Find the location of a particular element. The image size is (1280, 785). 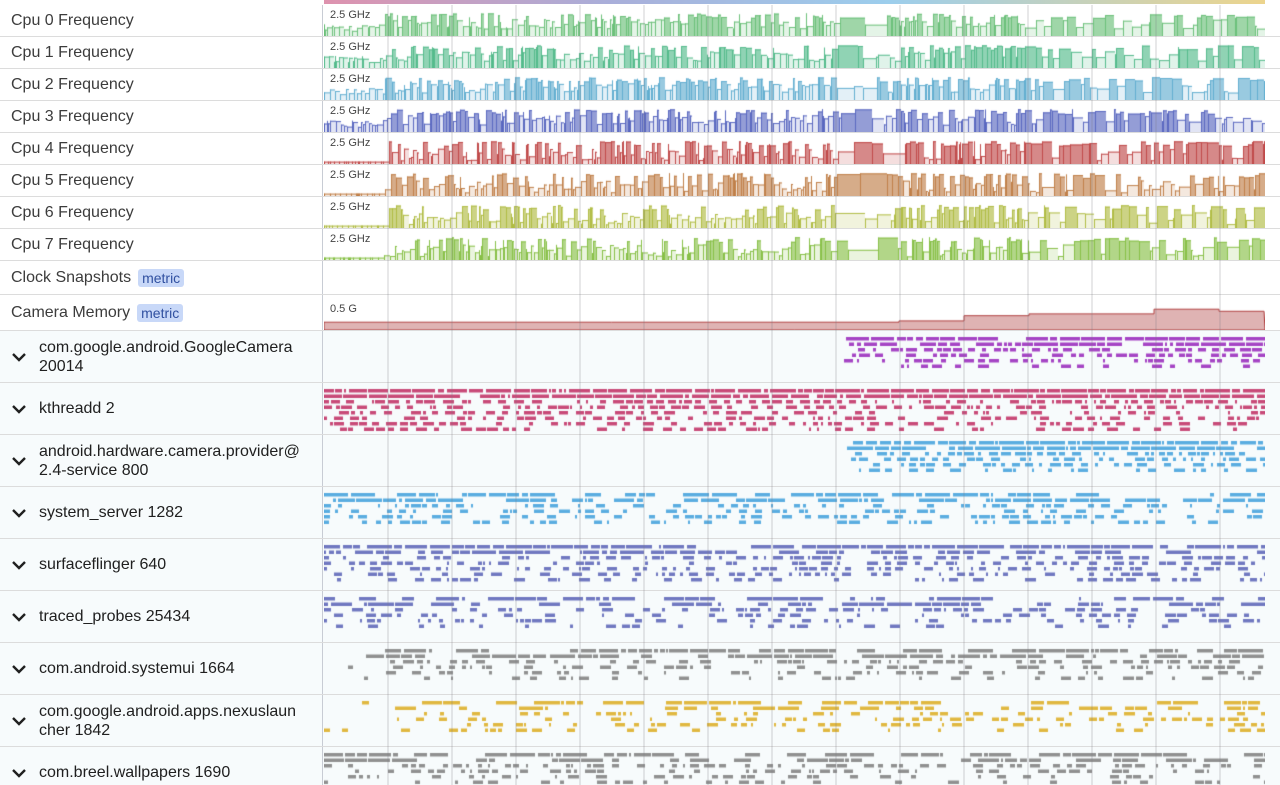

track-title: Cpu 0 Frequency is located at coordinates (72, 20).